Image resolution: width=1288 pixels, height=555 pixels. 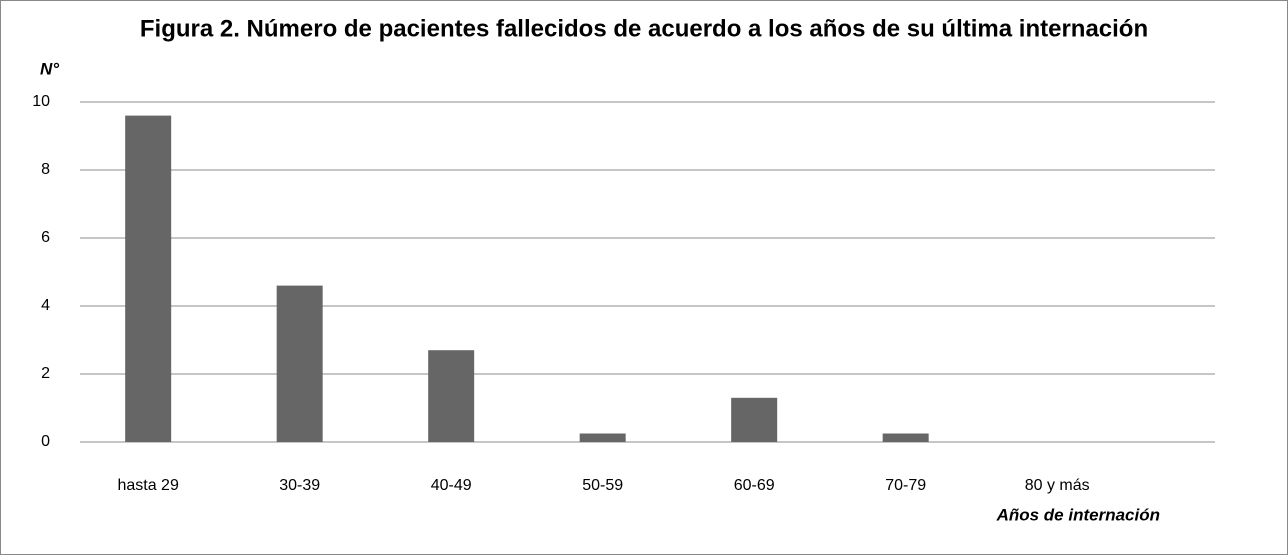 I want to click on y-axis-label: N°, so click(x=49, y=68).